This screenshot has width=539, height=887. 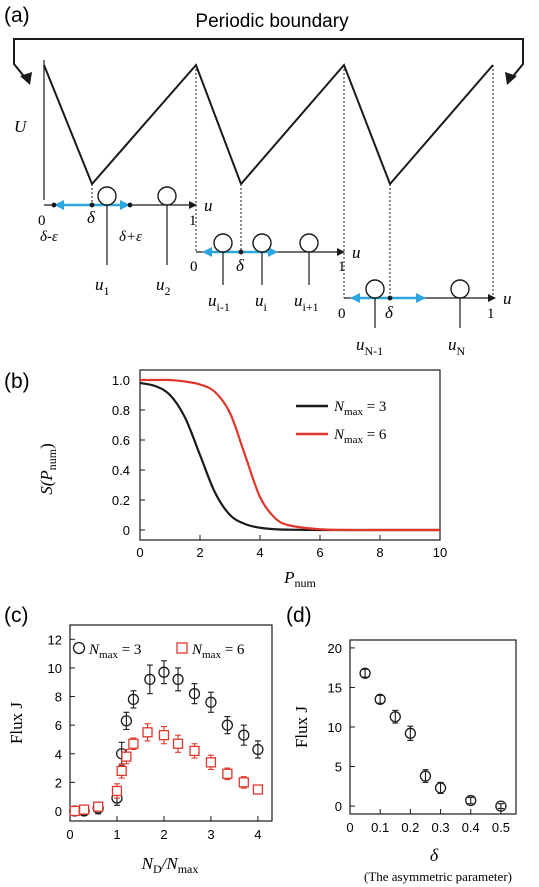 What do you see at coordinates (434, 855) in the screenshot?
I see `panel-d-x-label: δ` at bounding box center [434, 855].